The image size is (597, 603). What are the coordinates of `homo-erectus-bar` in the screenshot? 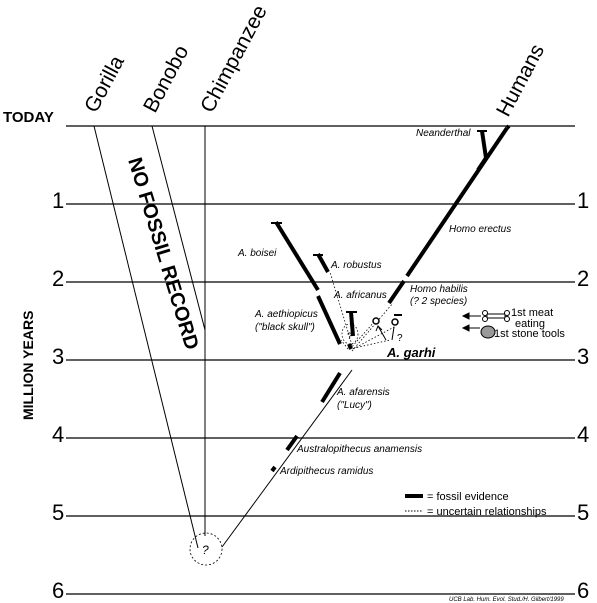 It's located at (457, 202).